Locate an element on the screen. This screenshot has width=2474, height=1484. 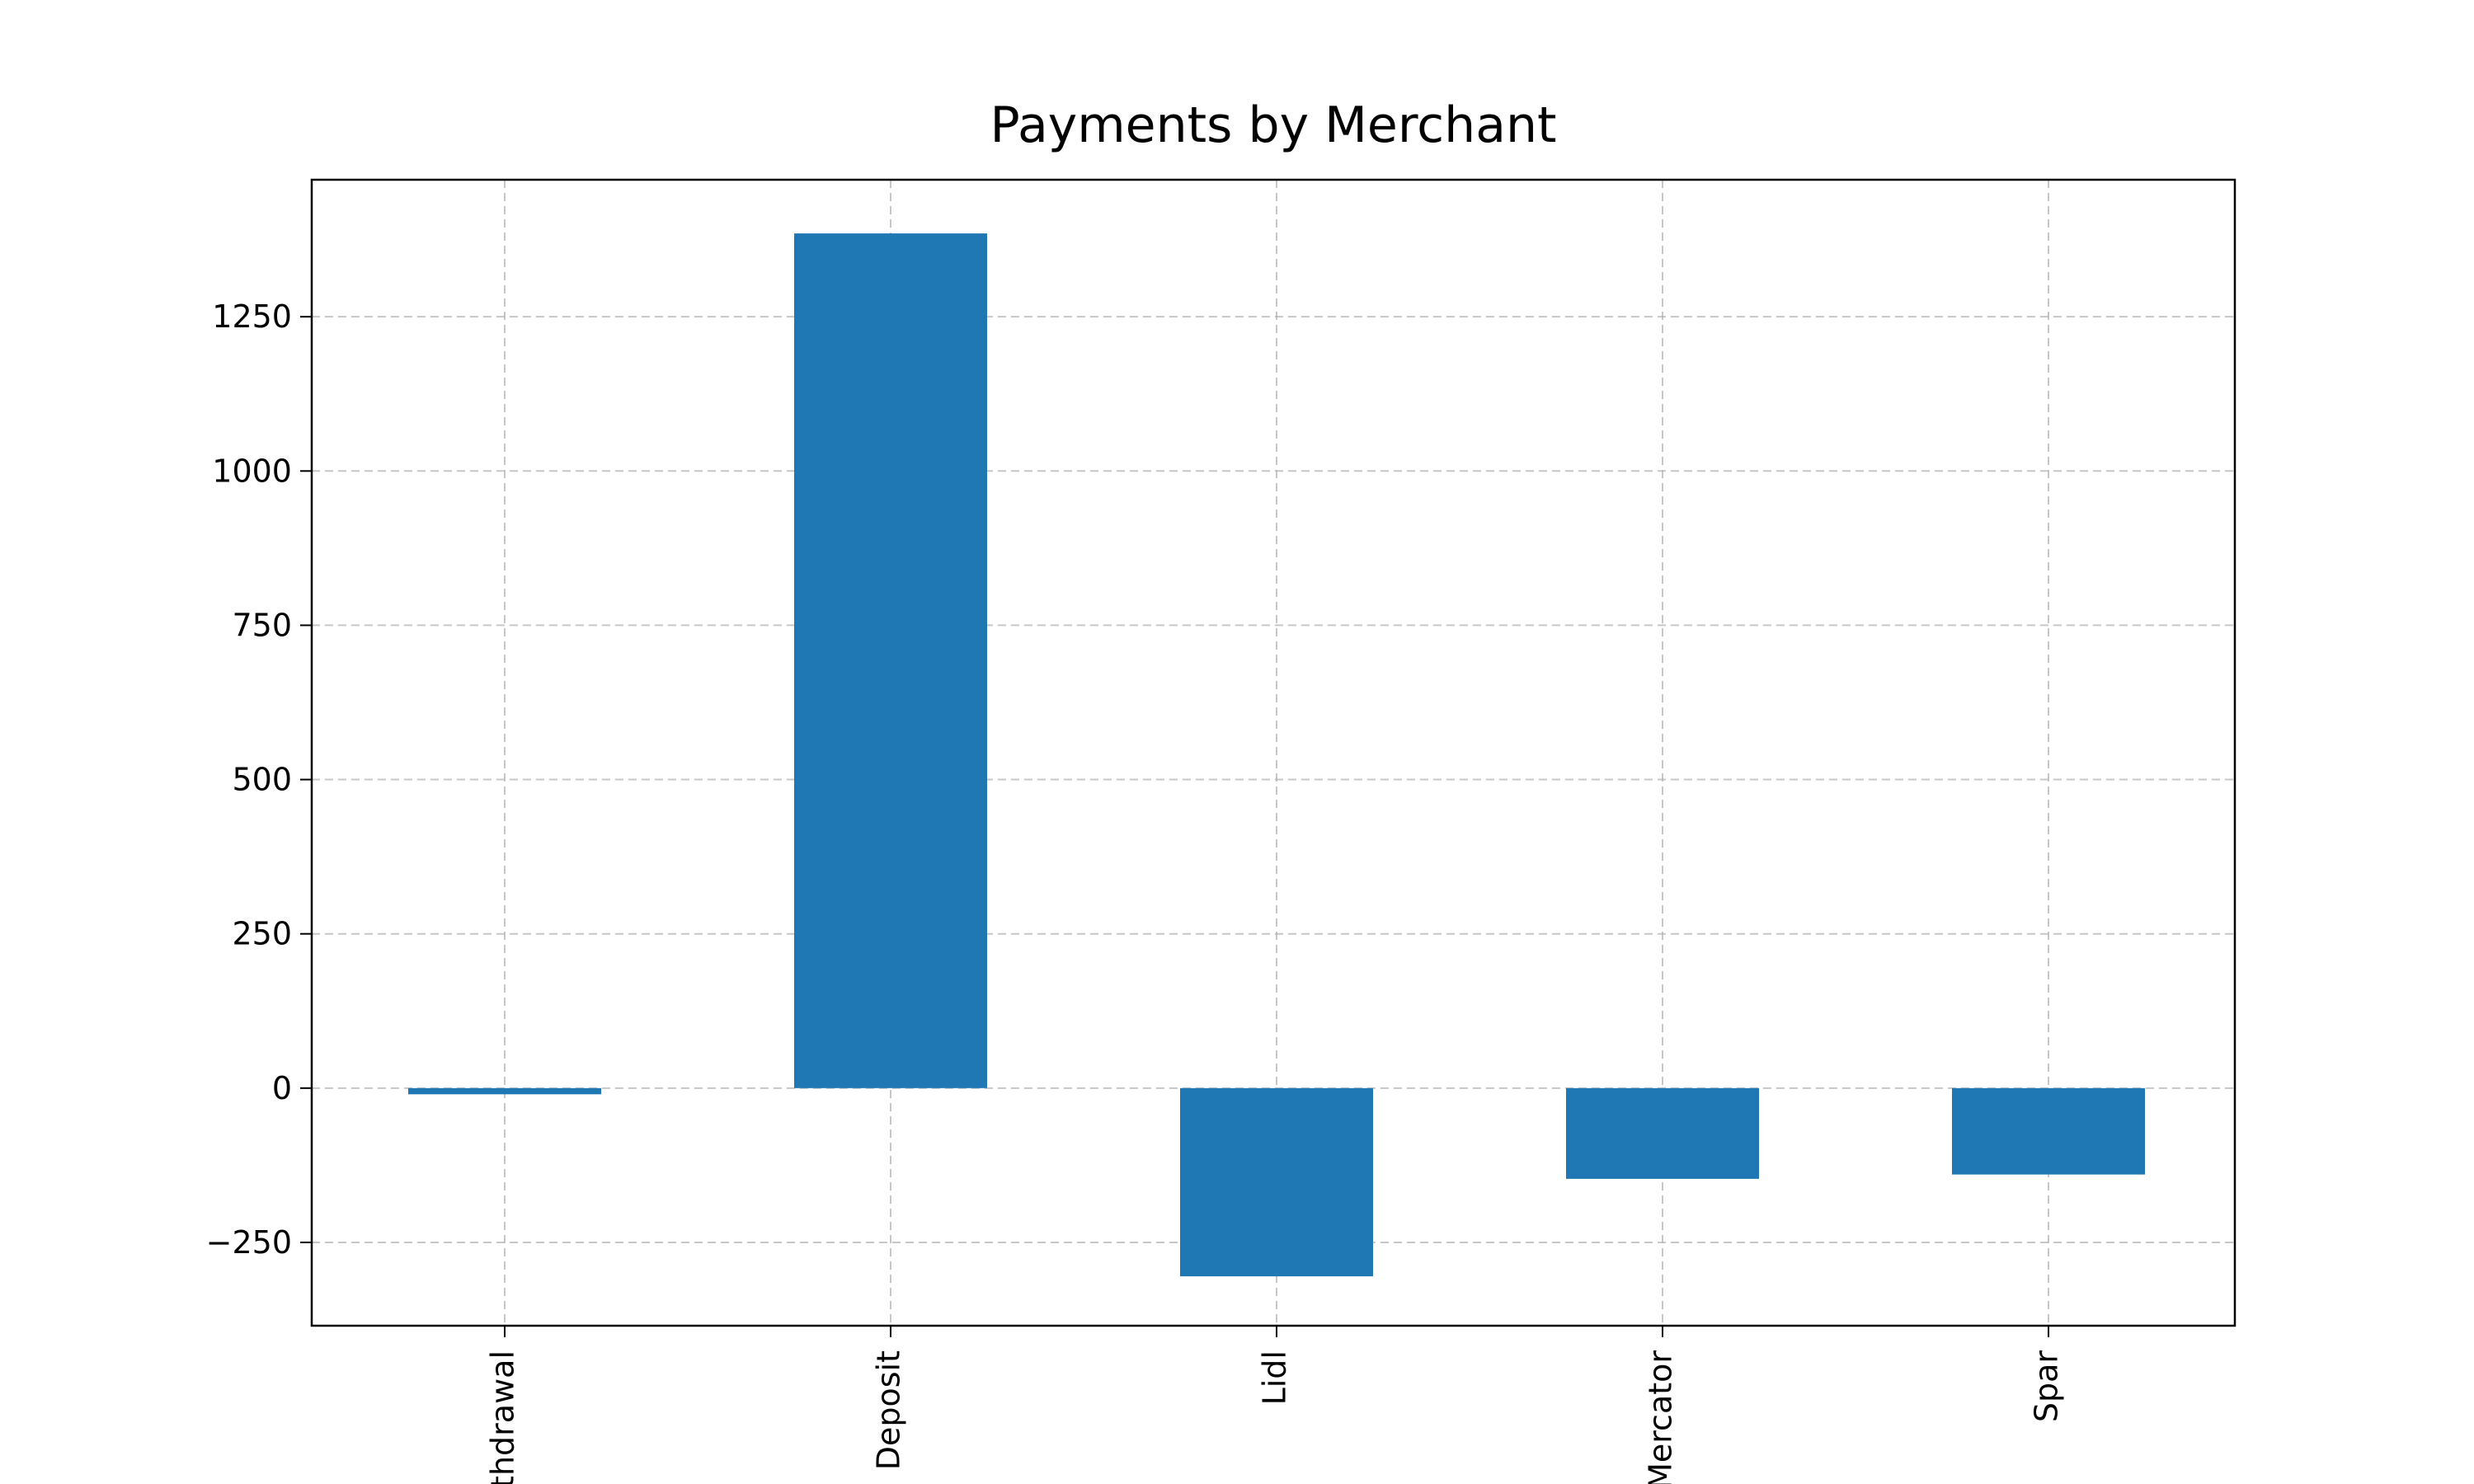
y-tick-label: 750 is located at coordinates (262, 625).